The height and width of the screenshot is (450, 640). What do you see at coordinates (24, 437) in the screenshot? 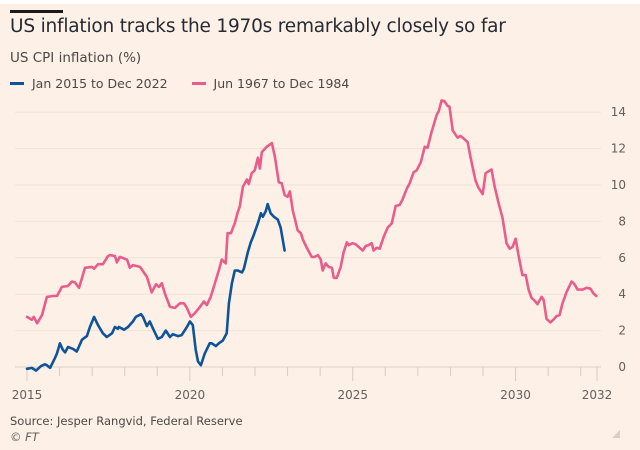
I see `copyright-note: © FT` at bounding box center [24, 437].